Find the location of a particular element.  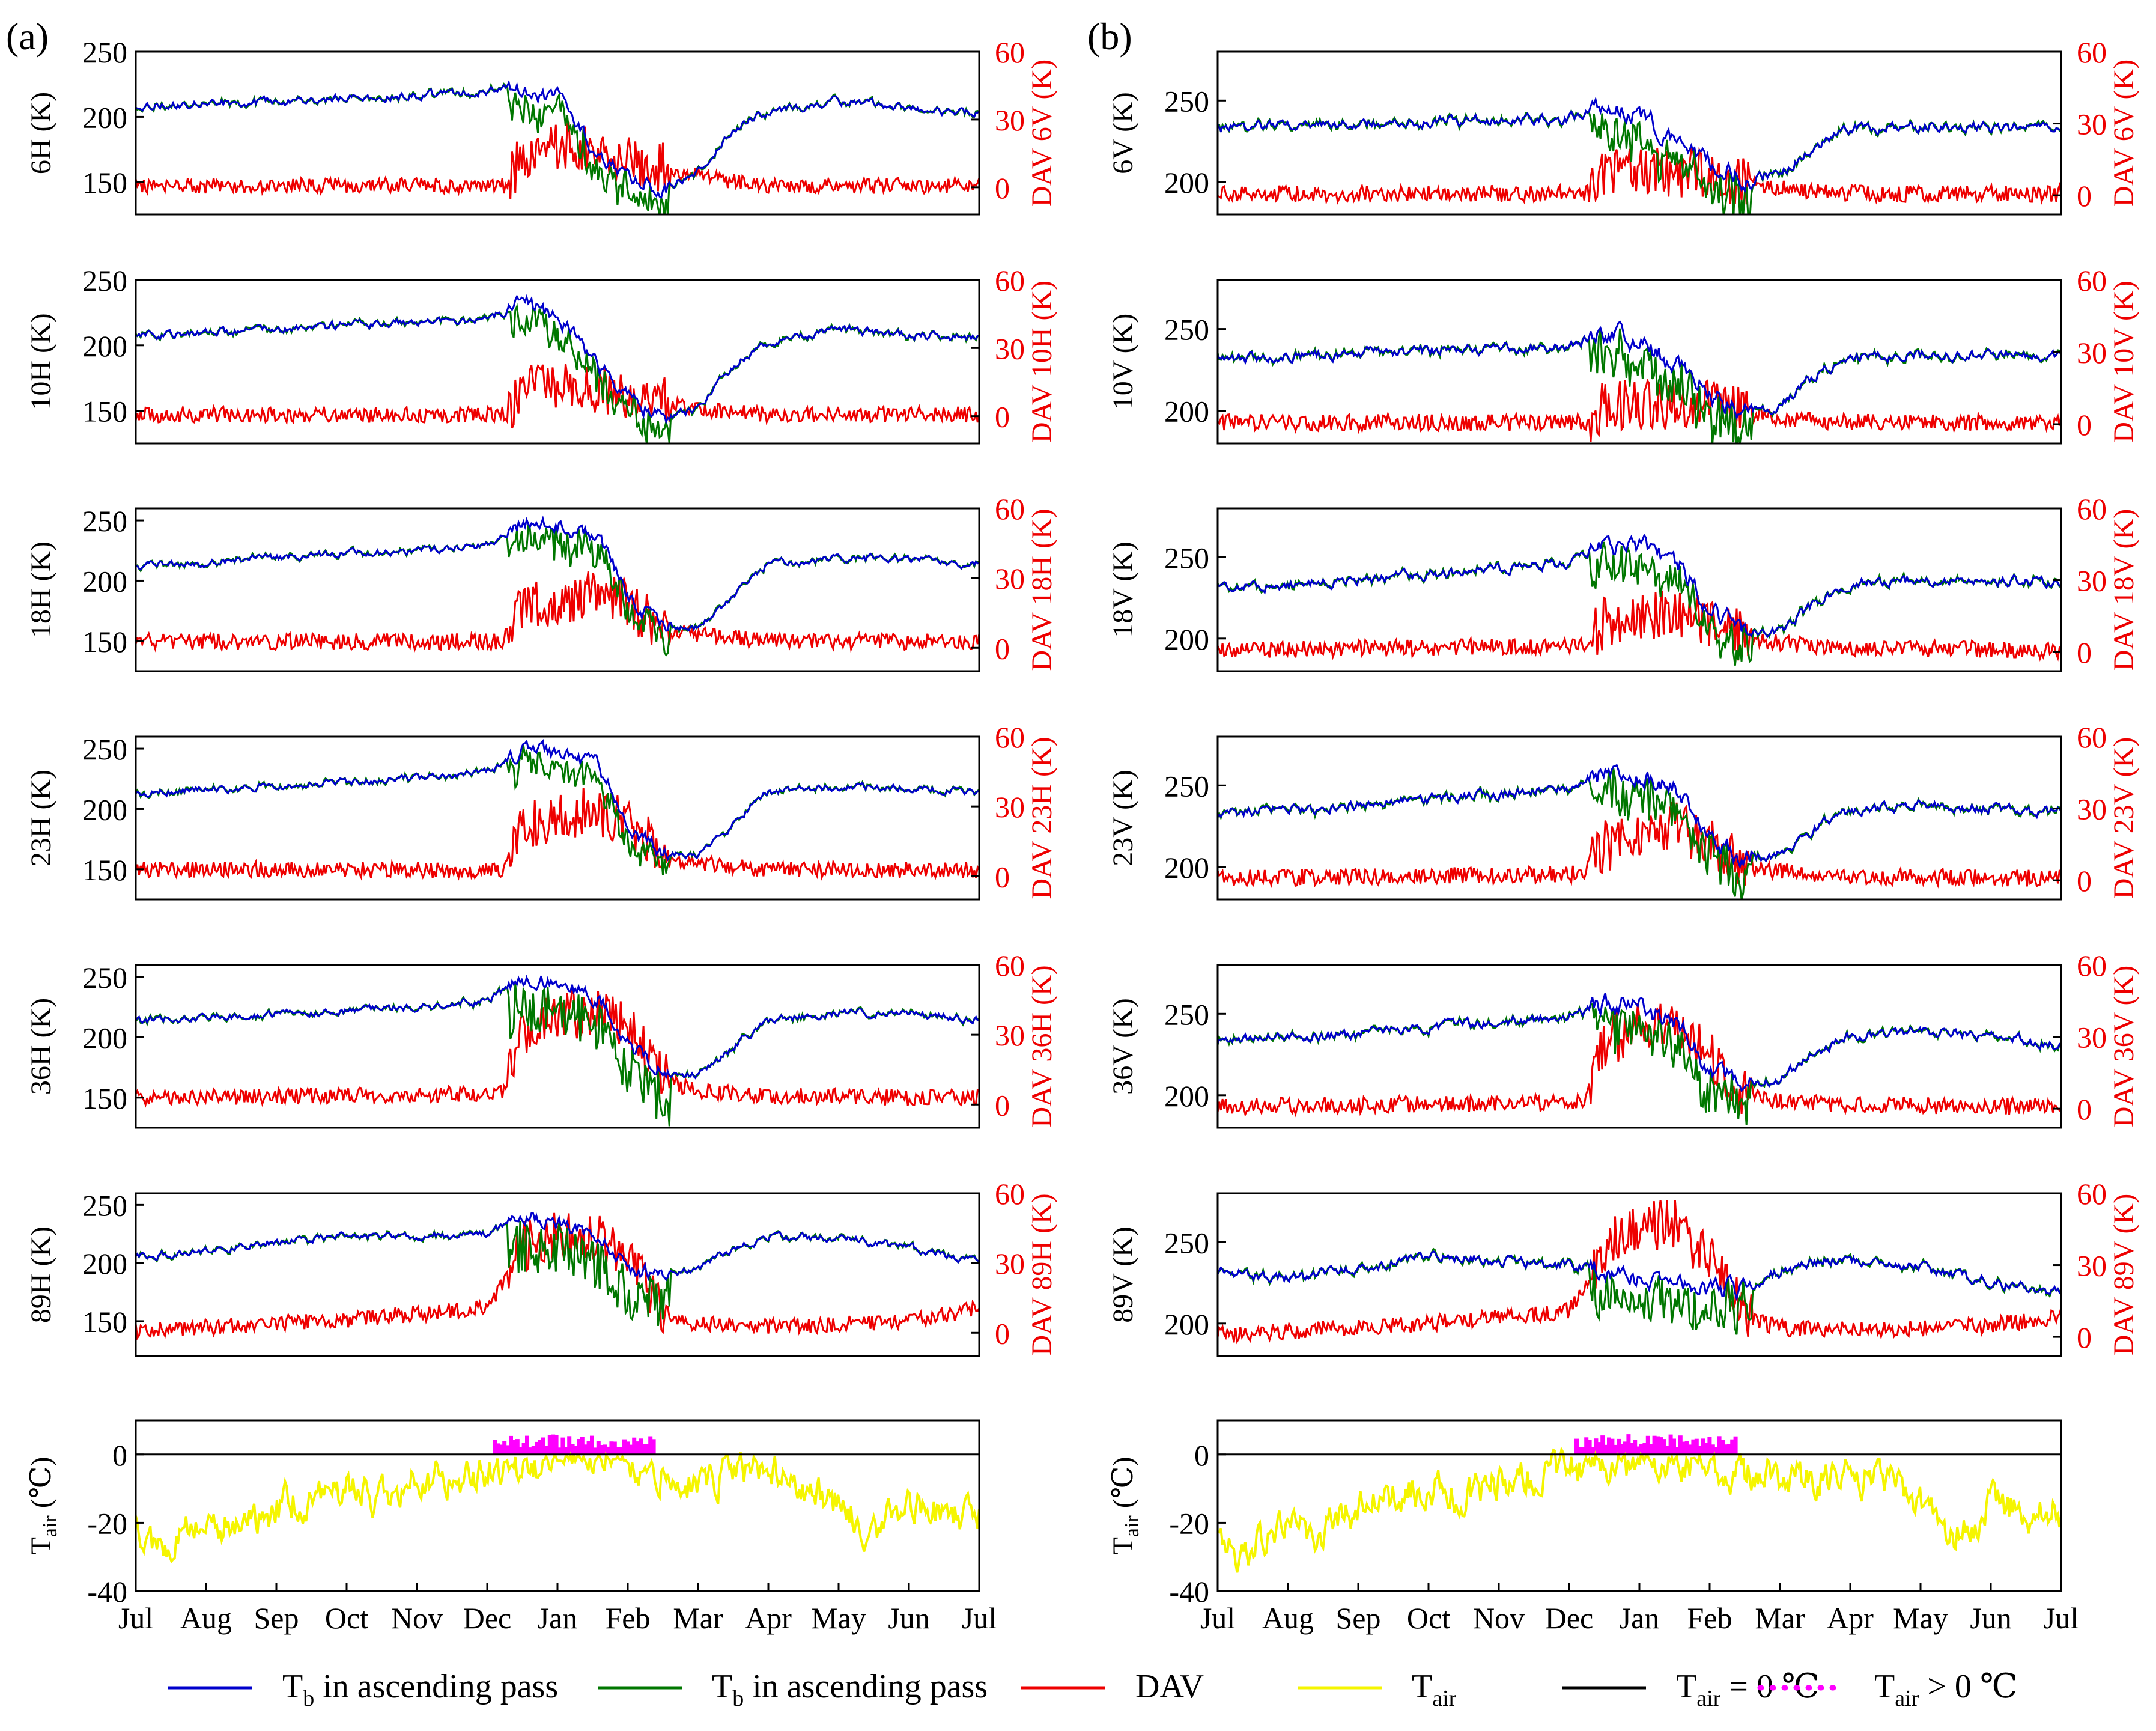

y2-axis-label: DAV 6V (K) is located at coordinates (2124, 133).